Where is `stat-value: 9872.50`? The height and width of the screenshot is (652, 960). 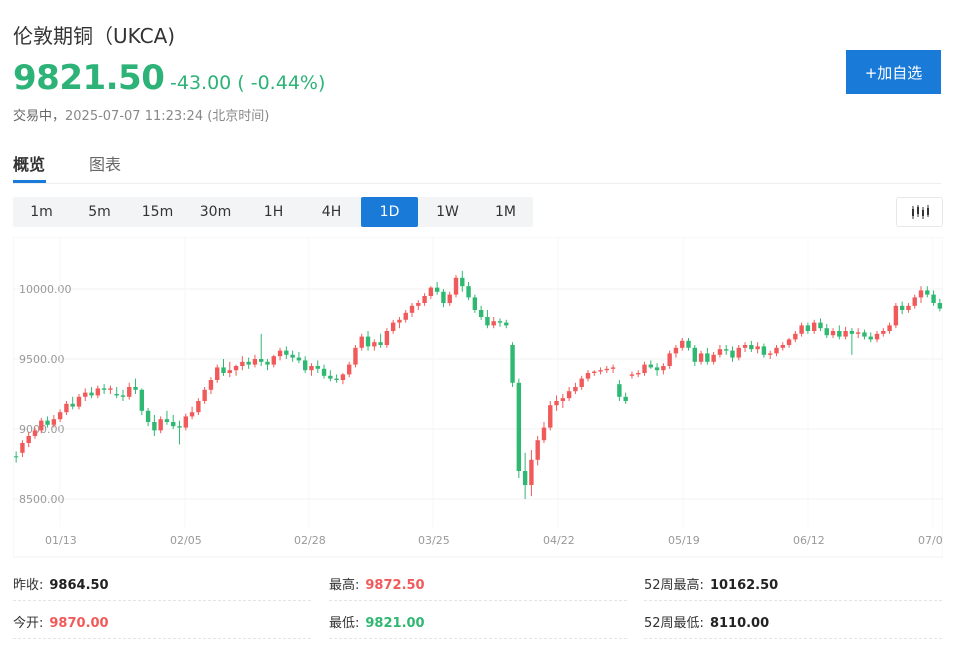 stat-value: 9872.50 is located at coordinates (395, 585).